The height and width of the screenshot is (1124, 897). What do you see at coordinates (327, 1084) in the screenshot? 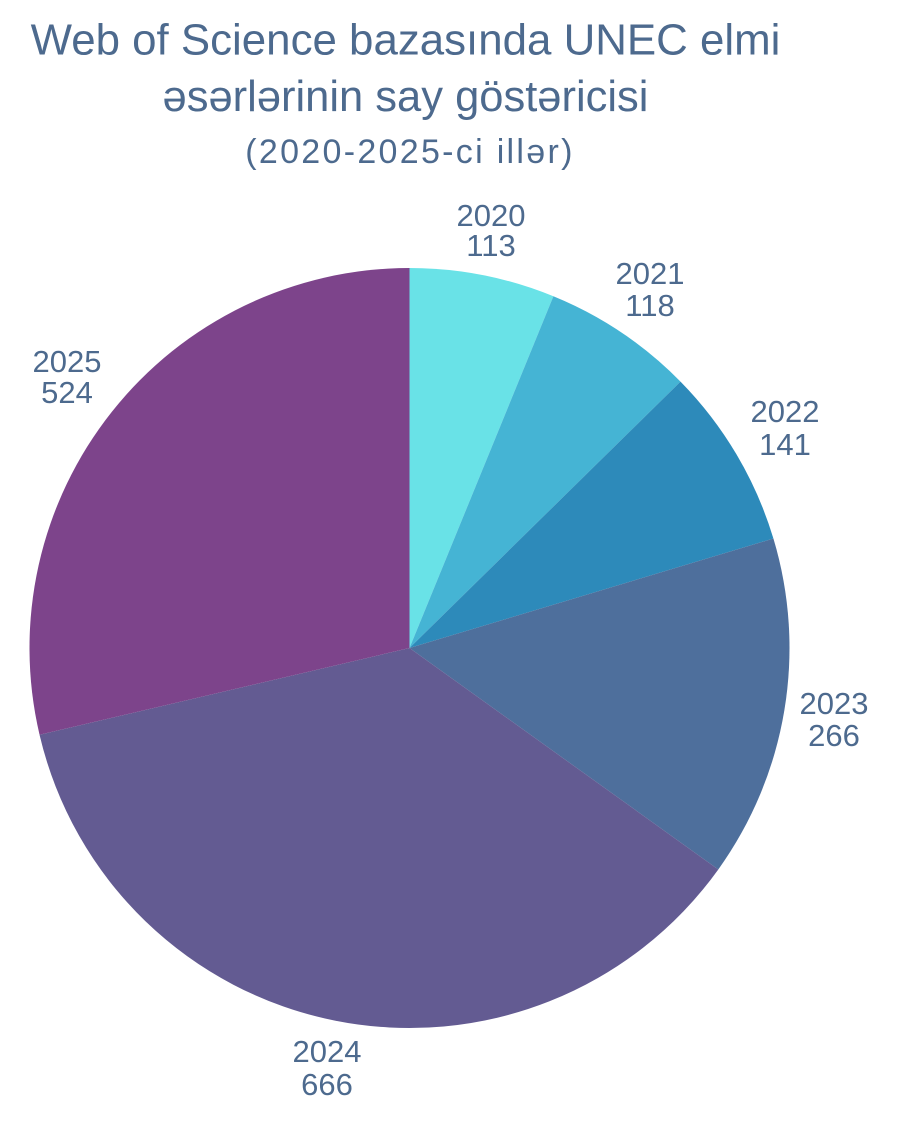
I see `svg-text: 666` at bounding box center [327, 1084].